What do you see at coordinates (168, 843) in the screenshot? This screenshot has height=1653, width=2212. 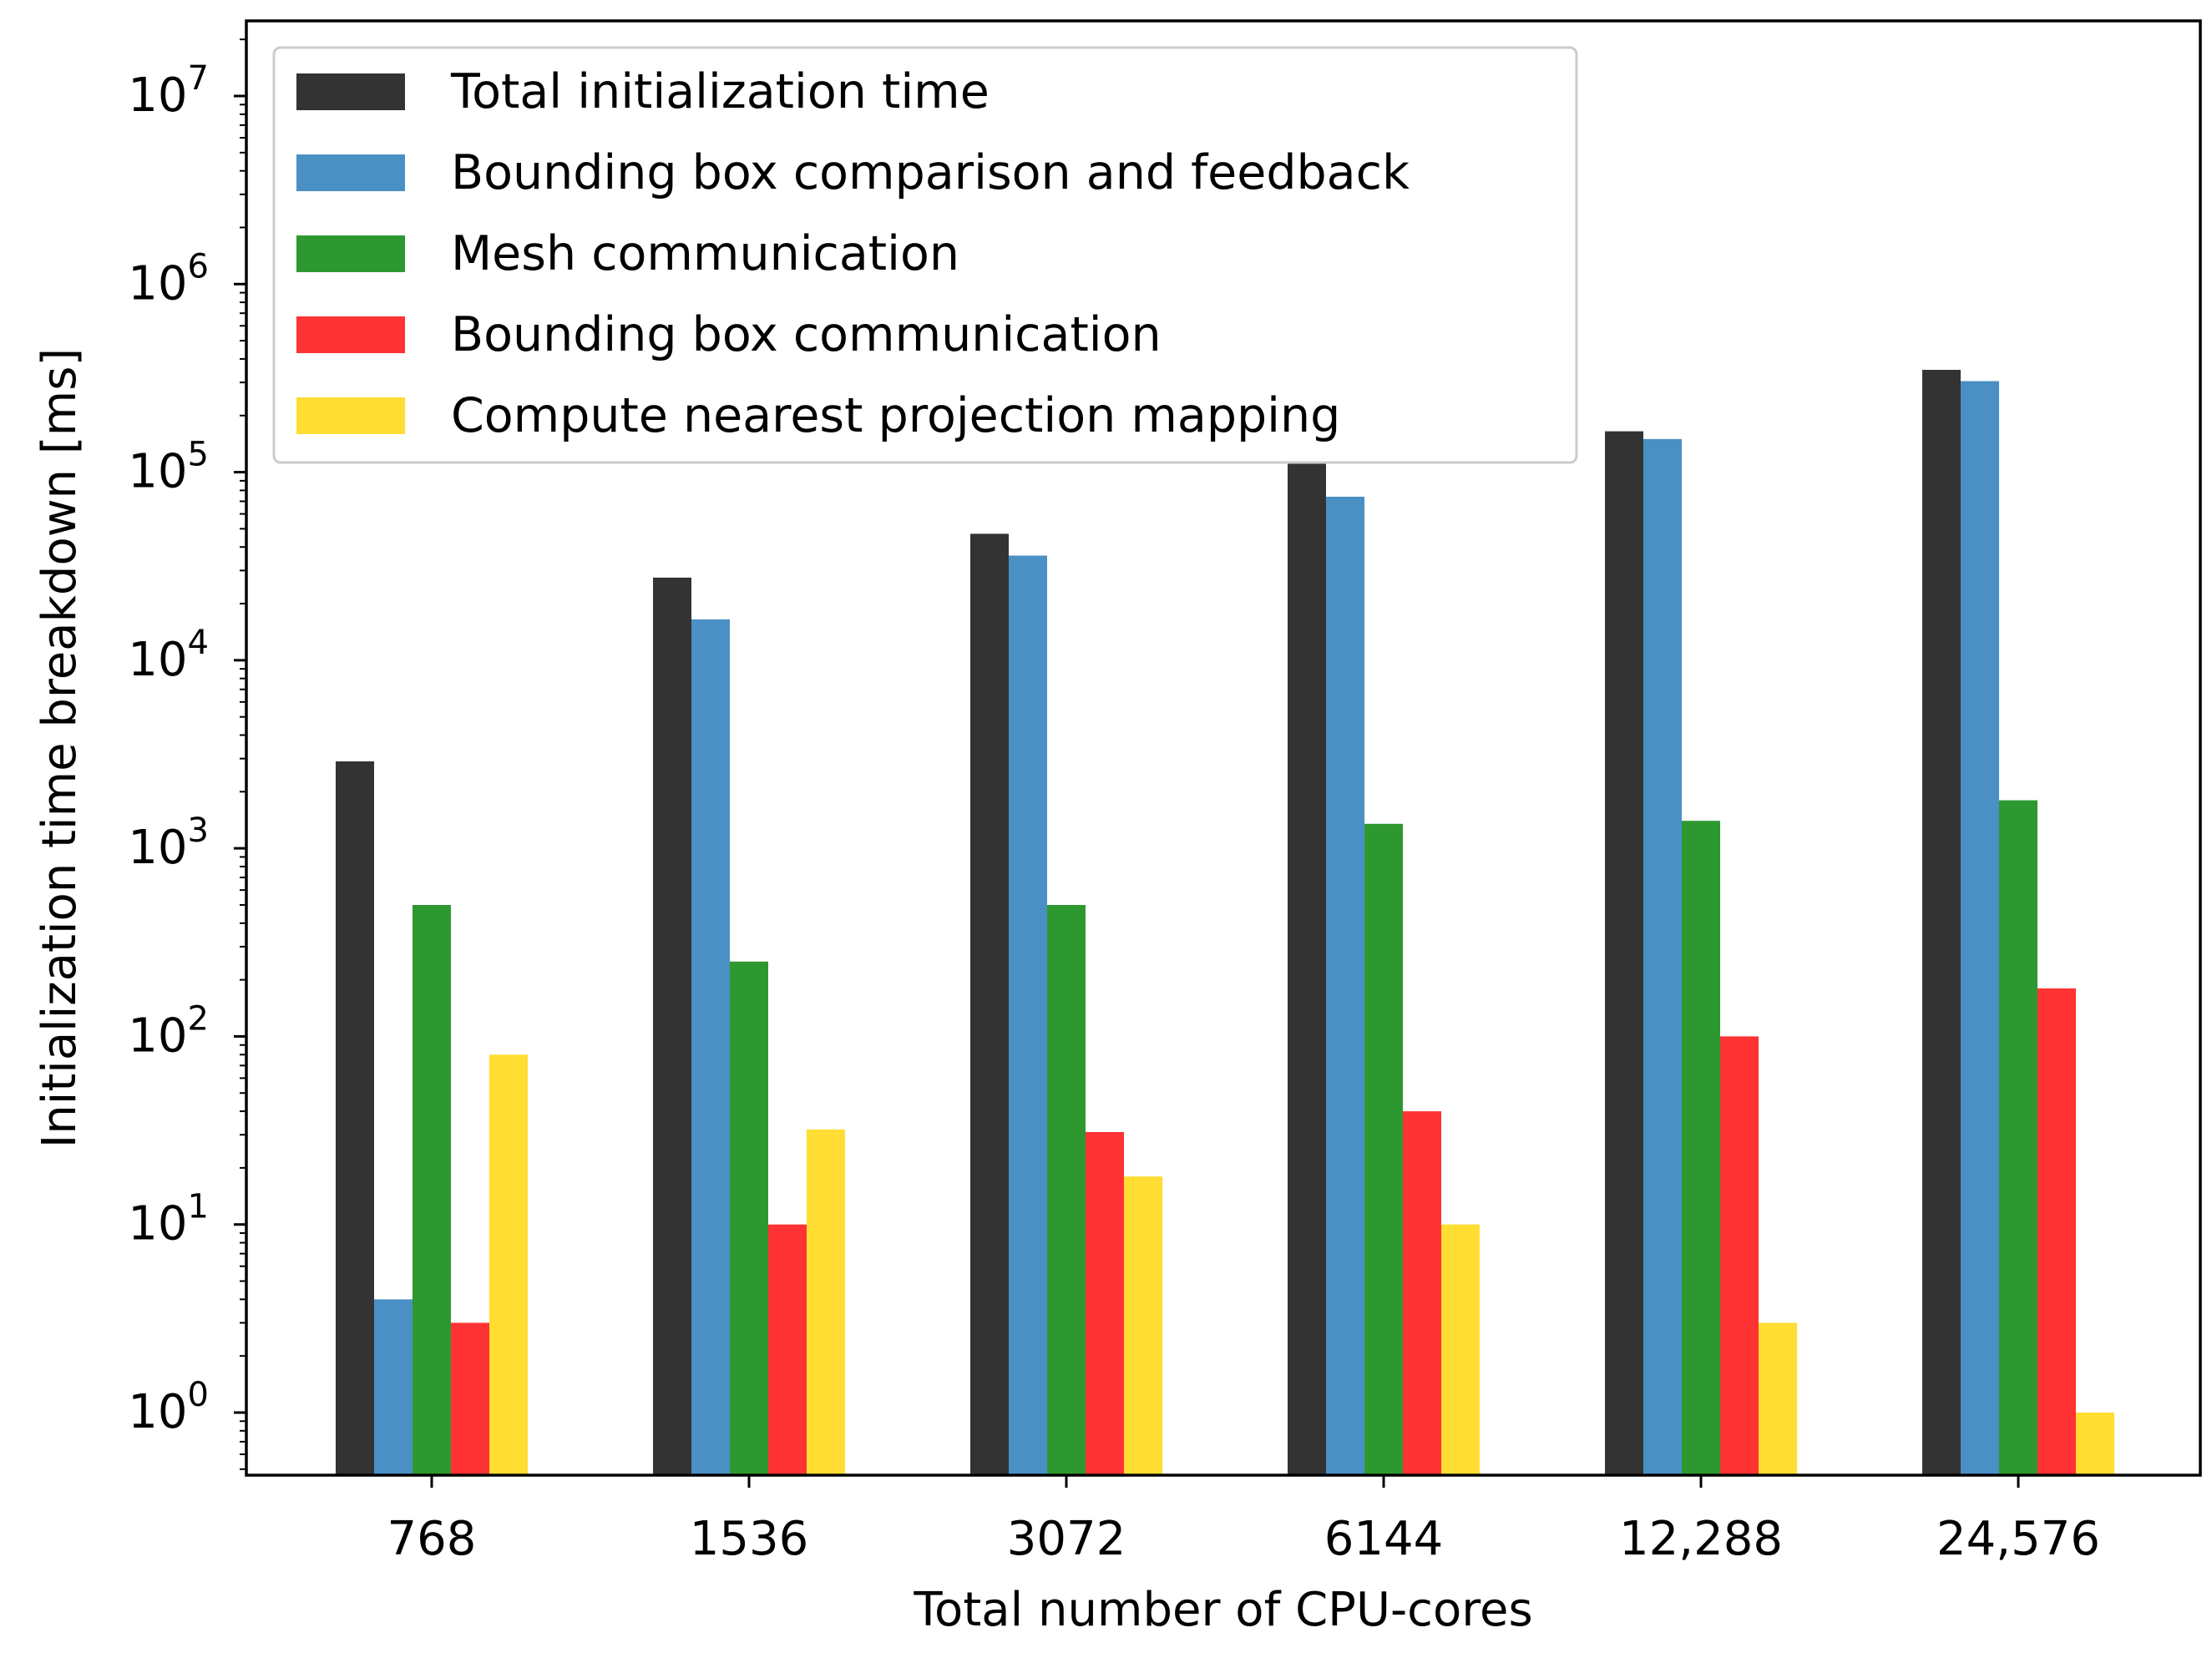 I see `y-tick-label: 10³` at bounding box center [168, 843].